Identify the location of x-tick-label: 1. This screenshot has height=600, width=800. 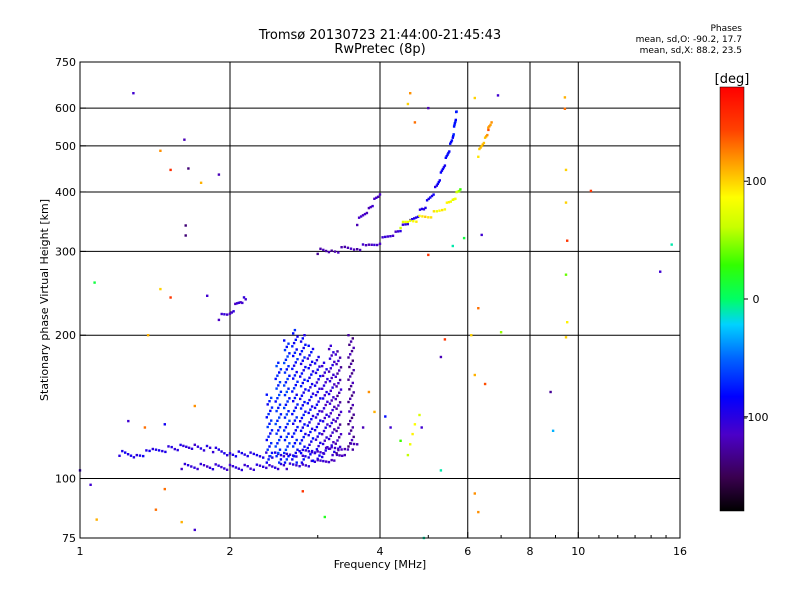
(80, 551).